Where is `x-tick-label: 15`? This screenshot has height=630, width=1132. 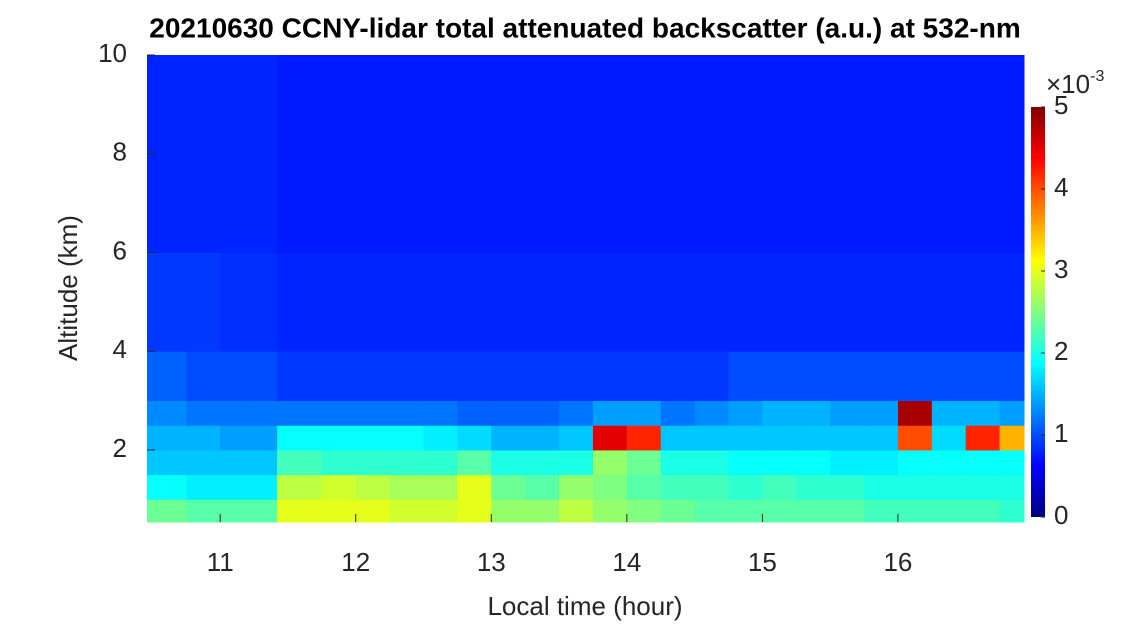 x-tick-label: 15 is located at coordinates (762, 562).